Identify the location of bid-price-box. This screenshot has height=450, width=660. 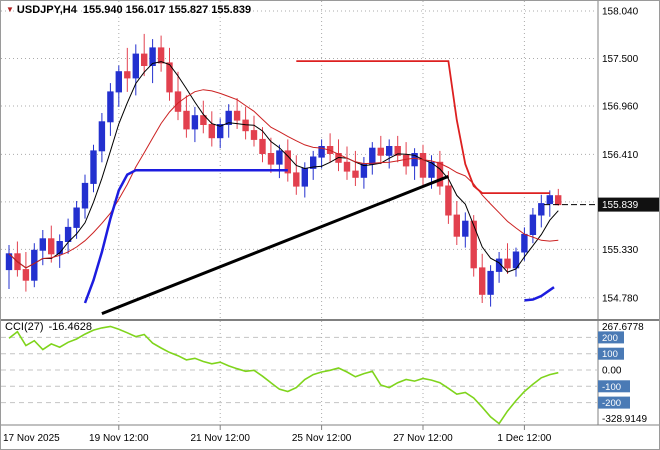
(628, 204).